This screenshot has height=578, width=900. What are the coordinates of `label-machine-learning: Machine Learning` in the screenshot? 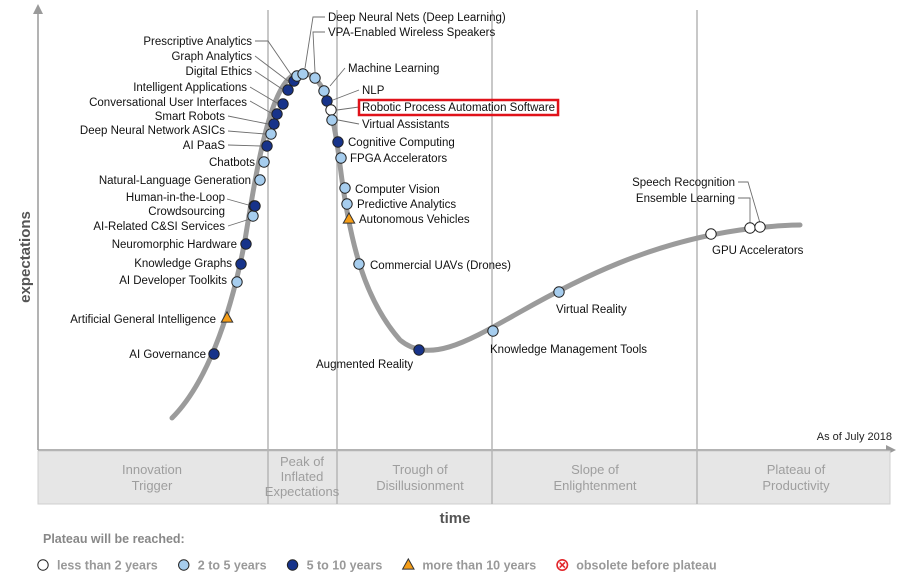 It's located at (393, 69).